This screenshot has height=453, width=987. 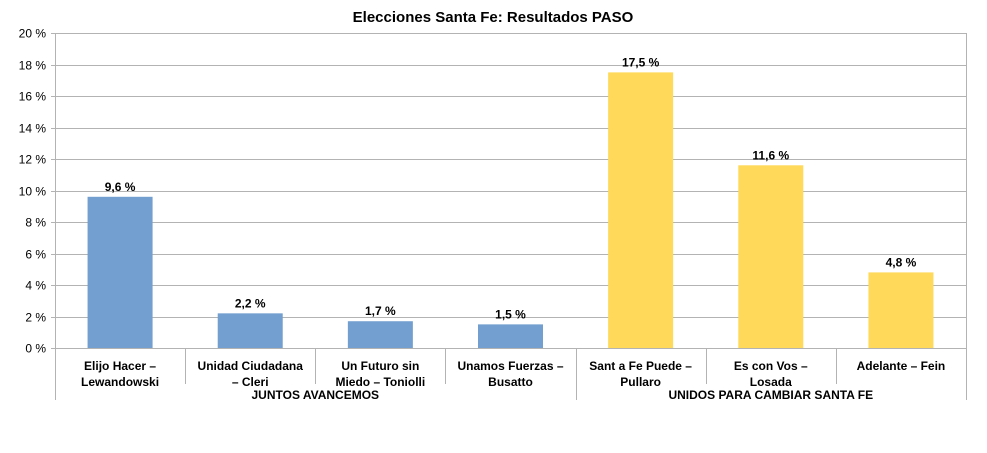 I want to click on data-label: 17,5 %, so click(x=641, y=62).